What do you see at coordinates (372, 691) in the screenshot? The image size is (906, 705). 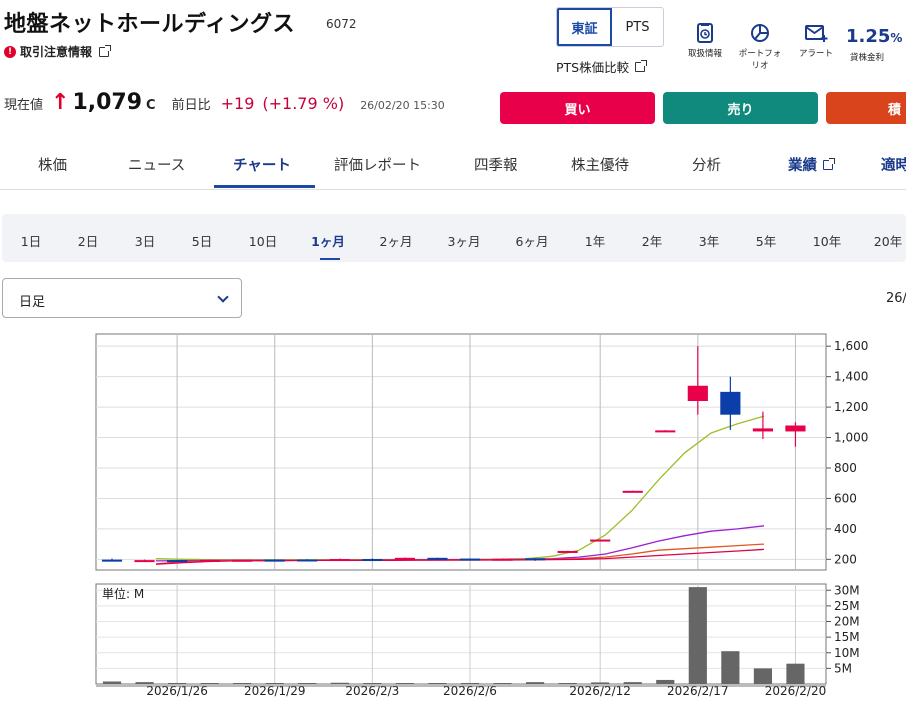 I see `x-tick-label: 2026/2/3` at bounding box center [372, 691].